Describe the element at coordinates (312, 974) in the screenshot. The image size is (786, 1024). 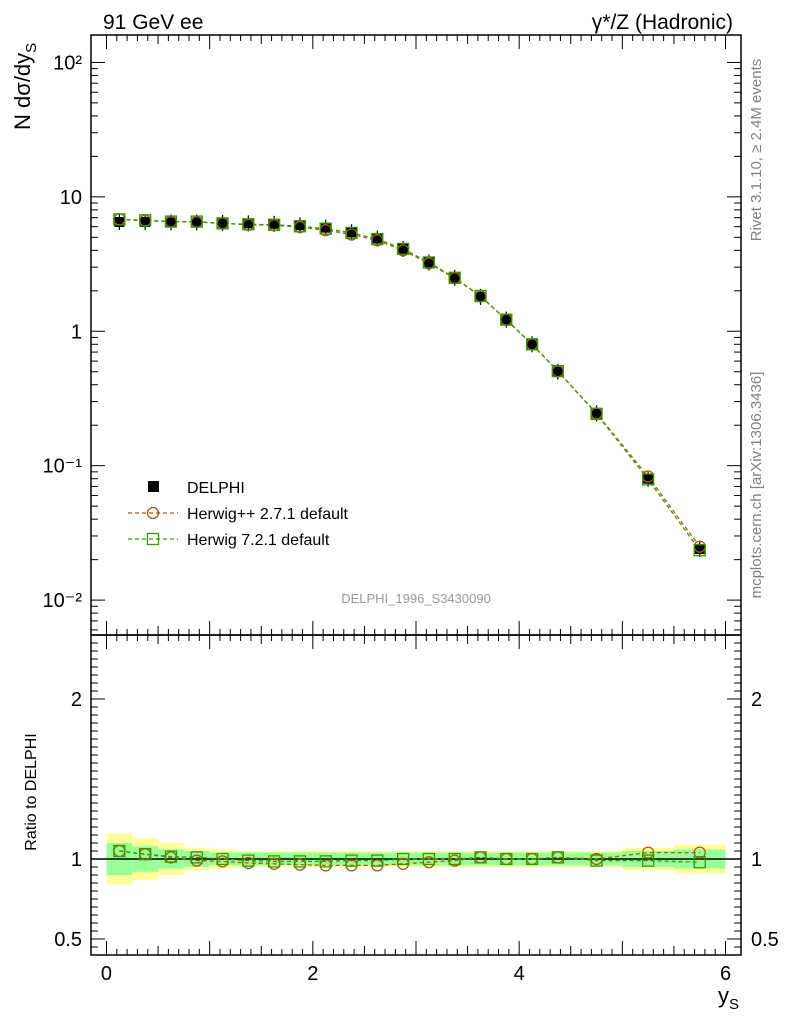
I see `x-tick-label: 2` at that location.